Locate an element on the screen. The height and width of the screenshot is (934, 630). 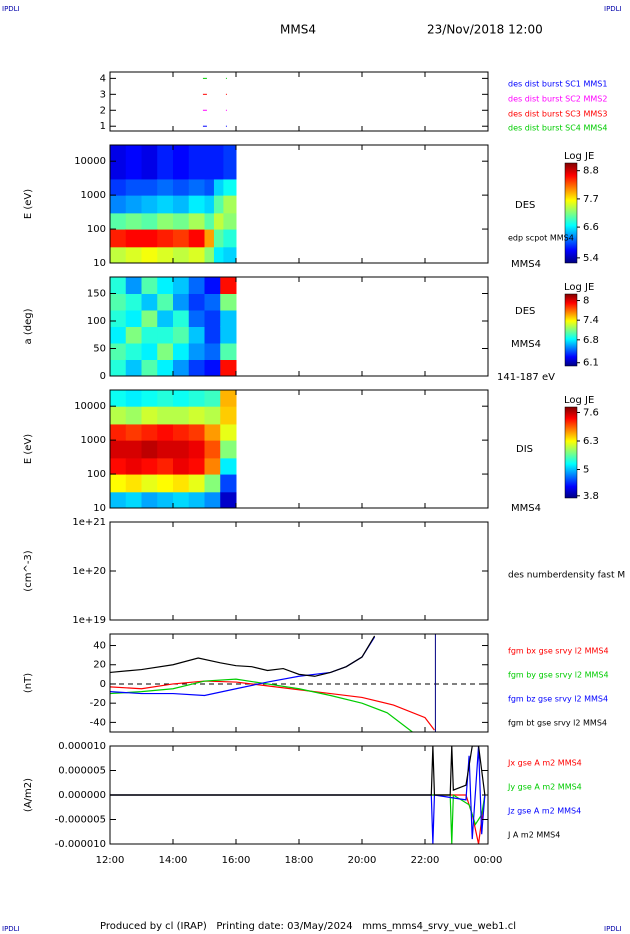
y-axis-label: (nT) is located at coordinates (28, 683).